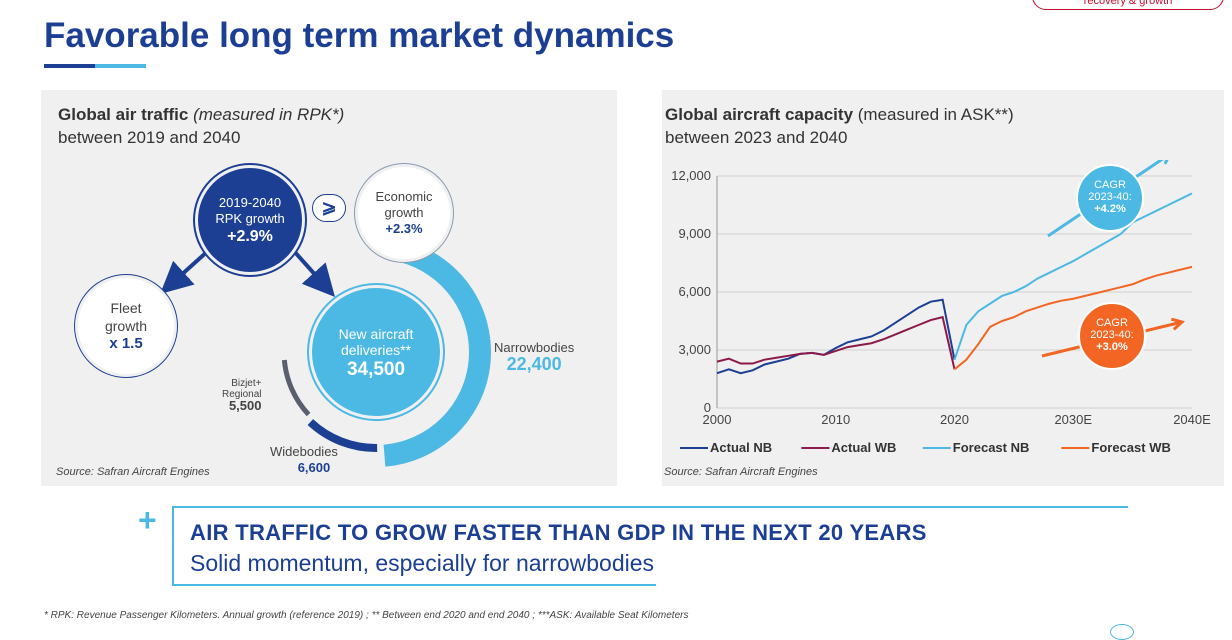 This screenshot has height=640, width=1232. Describe the element at coordinates (1073, 419) in the screenshot. I see `x-tick-label: 2030E` at that location.